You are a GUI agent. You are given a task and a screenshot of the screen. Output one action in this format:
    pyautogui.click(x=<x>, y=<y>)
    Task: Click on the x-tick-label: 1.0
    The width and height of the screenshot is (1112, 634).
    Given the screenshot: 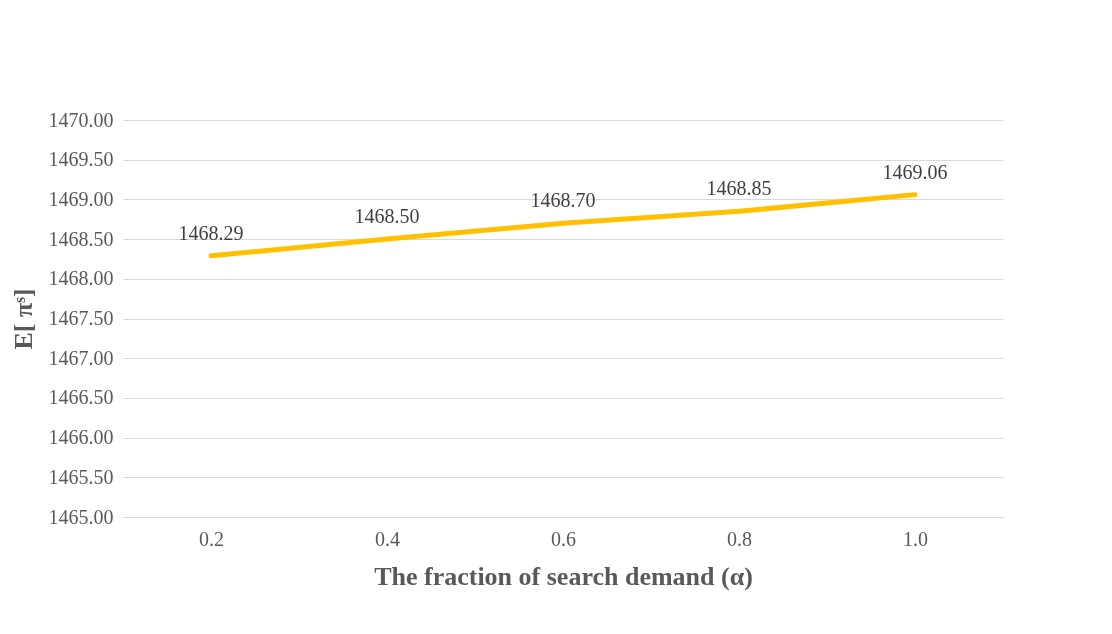 What is the action you would take?
    pyautogui.click(x=915, y=538)
    